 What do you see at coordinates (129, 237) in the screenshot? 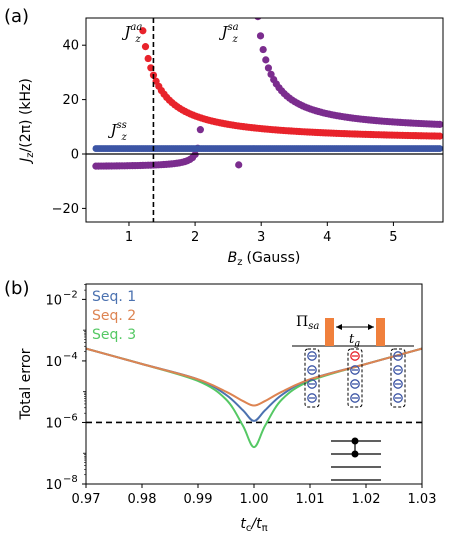
I see `a-xtick-label-0: 1` at bounding box center [129, 237].